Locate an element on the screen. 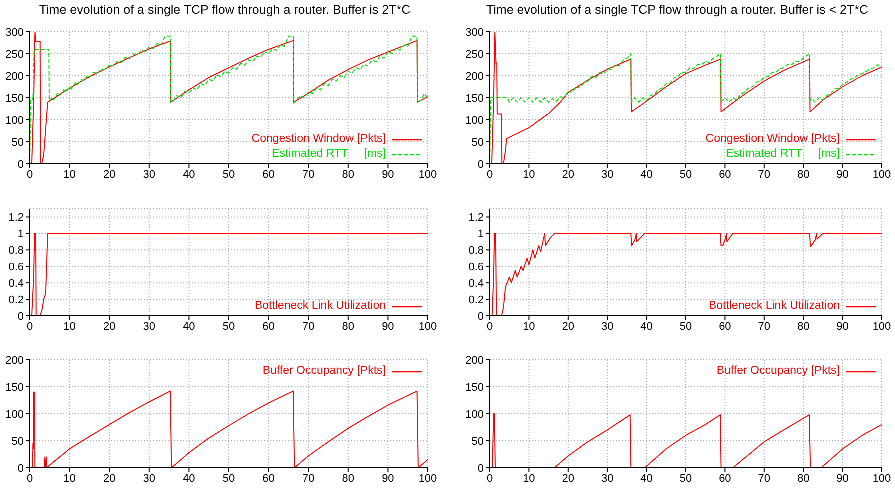 The width and height of the screenshot is (895, 493). chart-title: Time evolution of a single TCP flow through a router. Buffer is < 2T*C is located at coordinates (677, 10).